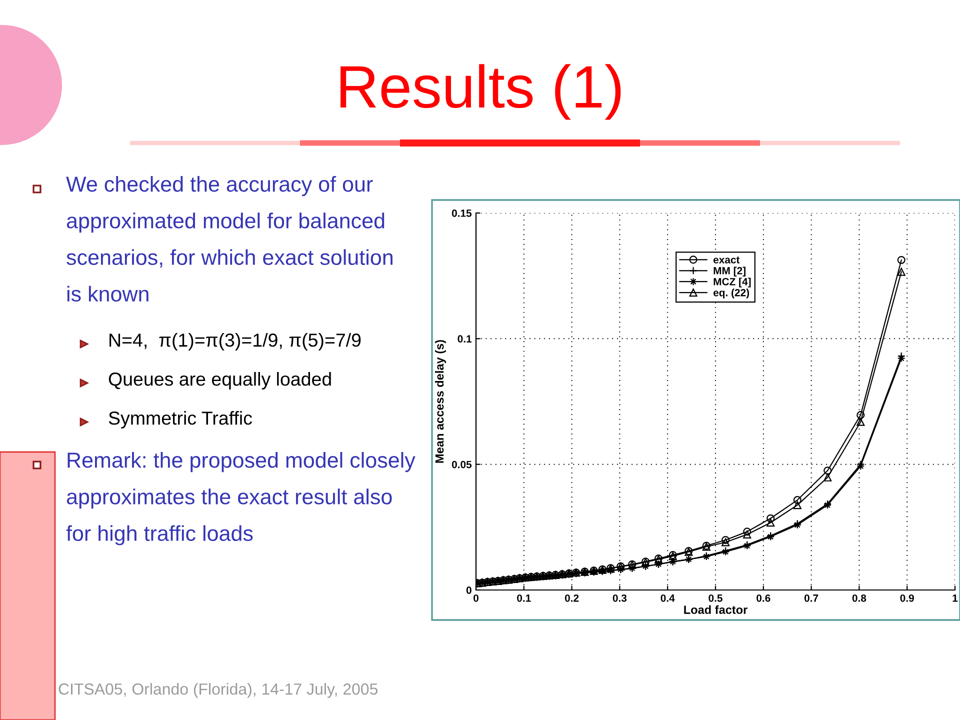 The image size is (960, 720). Describe the element at coordinates (811, 598) in the screenshot. I see `x-tick-label: 0.7` at that location.